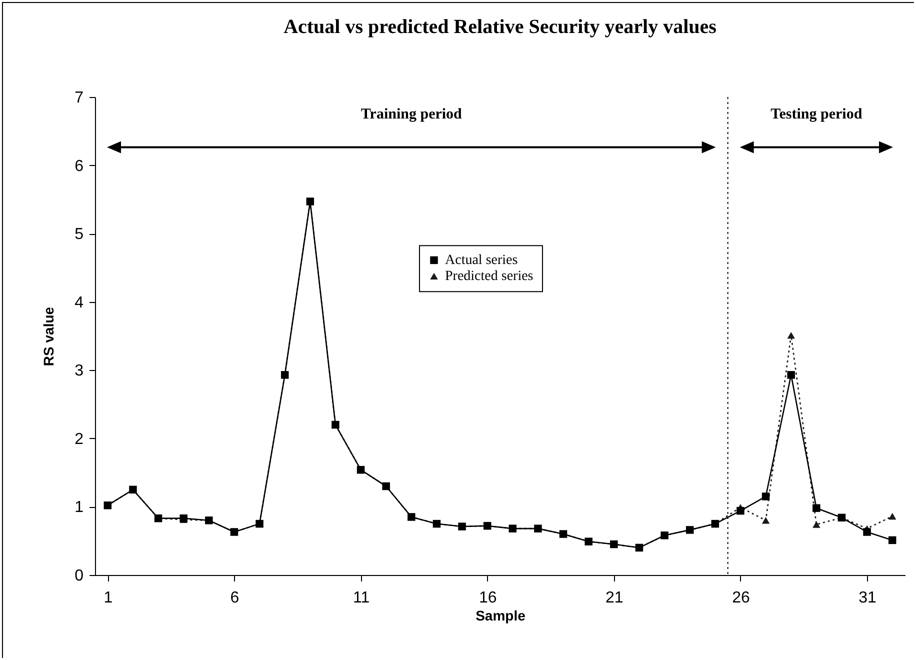 This screenshot has width=916, height=660. Describe the element at coordinates (79, 576) in the screenshot. I see `y-tick-label: 0` at that location.